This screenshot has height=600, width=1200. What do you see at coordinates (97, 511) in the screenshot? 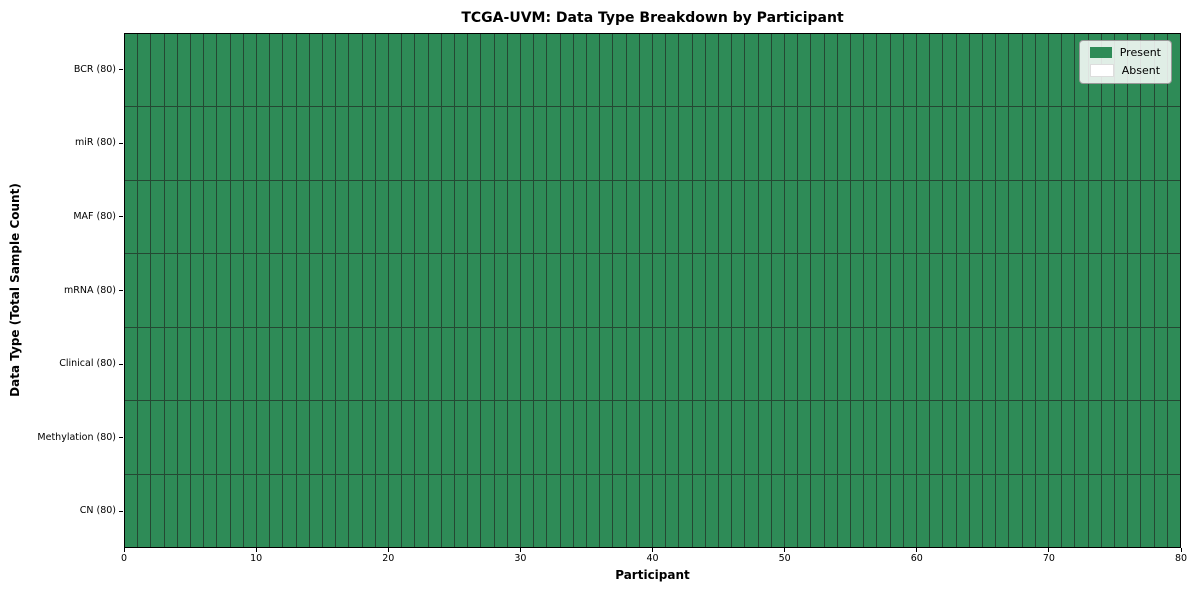
I see `y-tick-label: CN (80)` at bounding box center [97, 511].